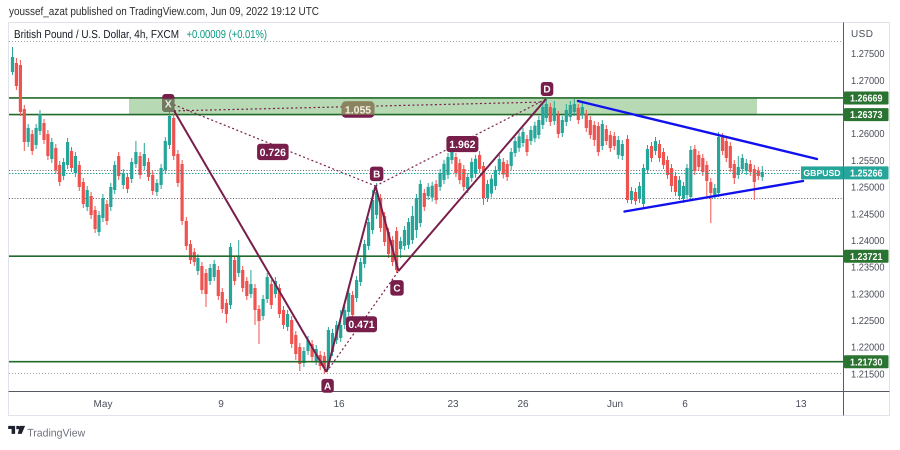  I want to click on svg-text: 1.25500, so click(868, 161).